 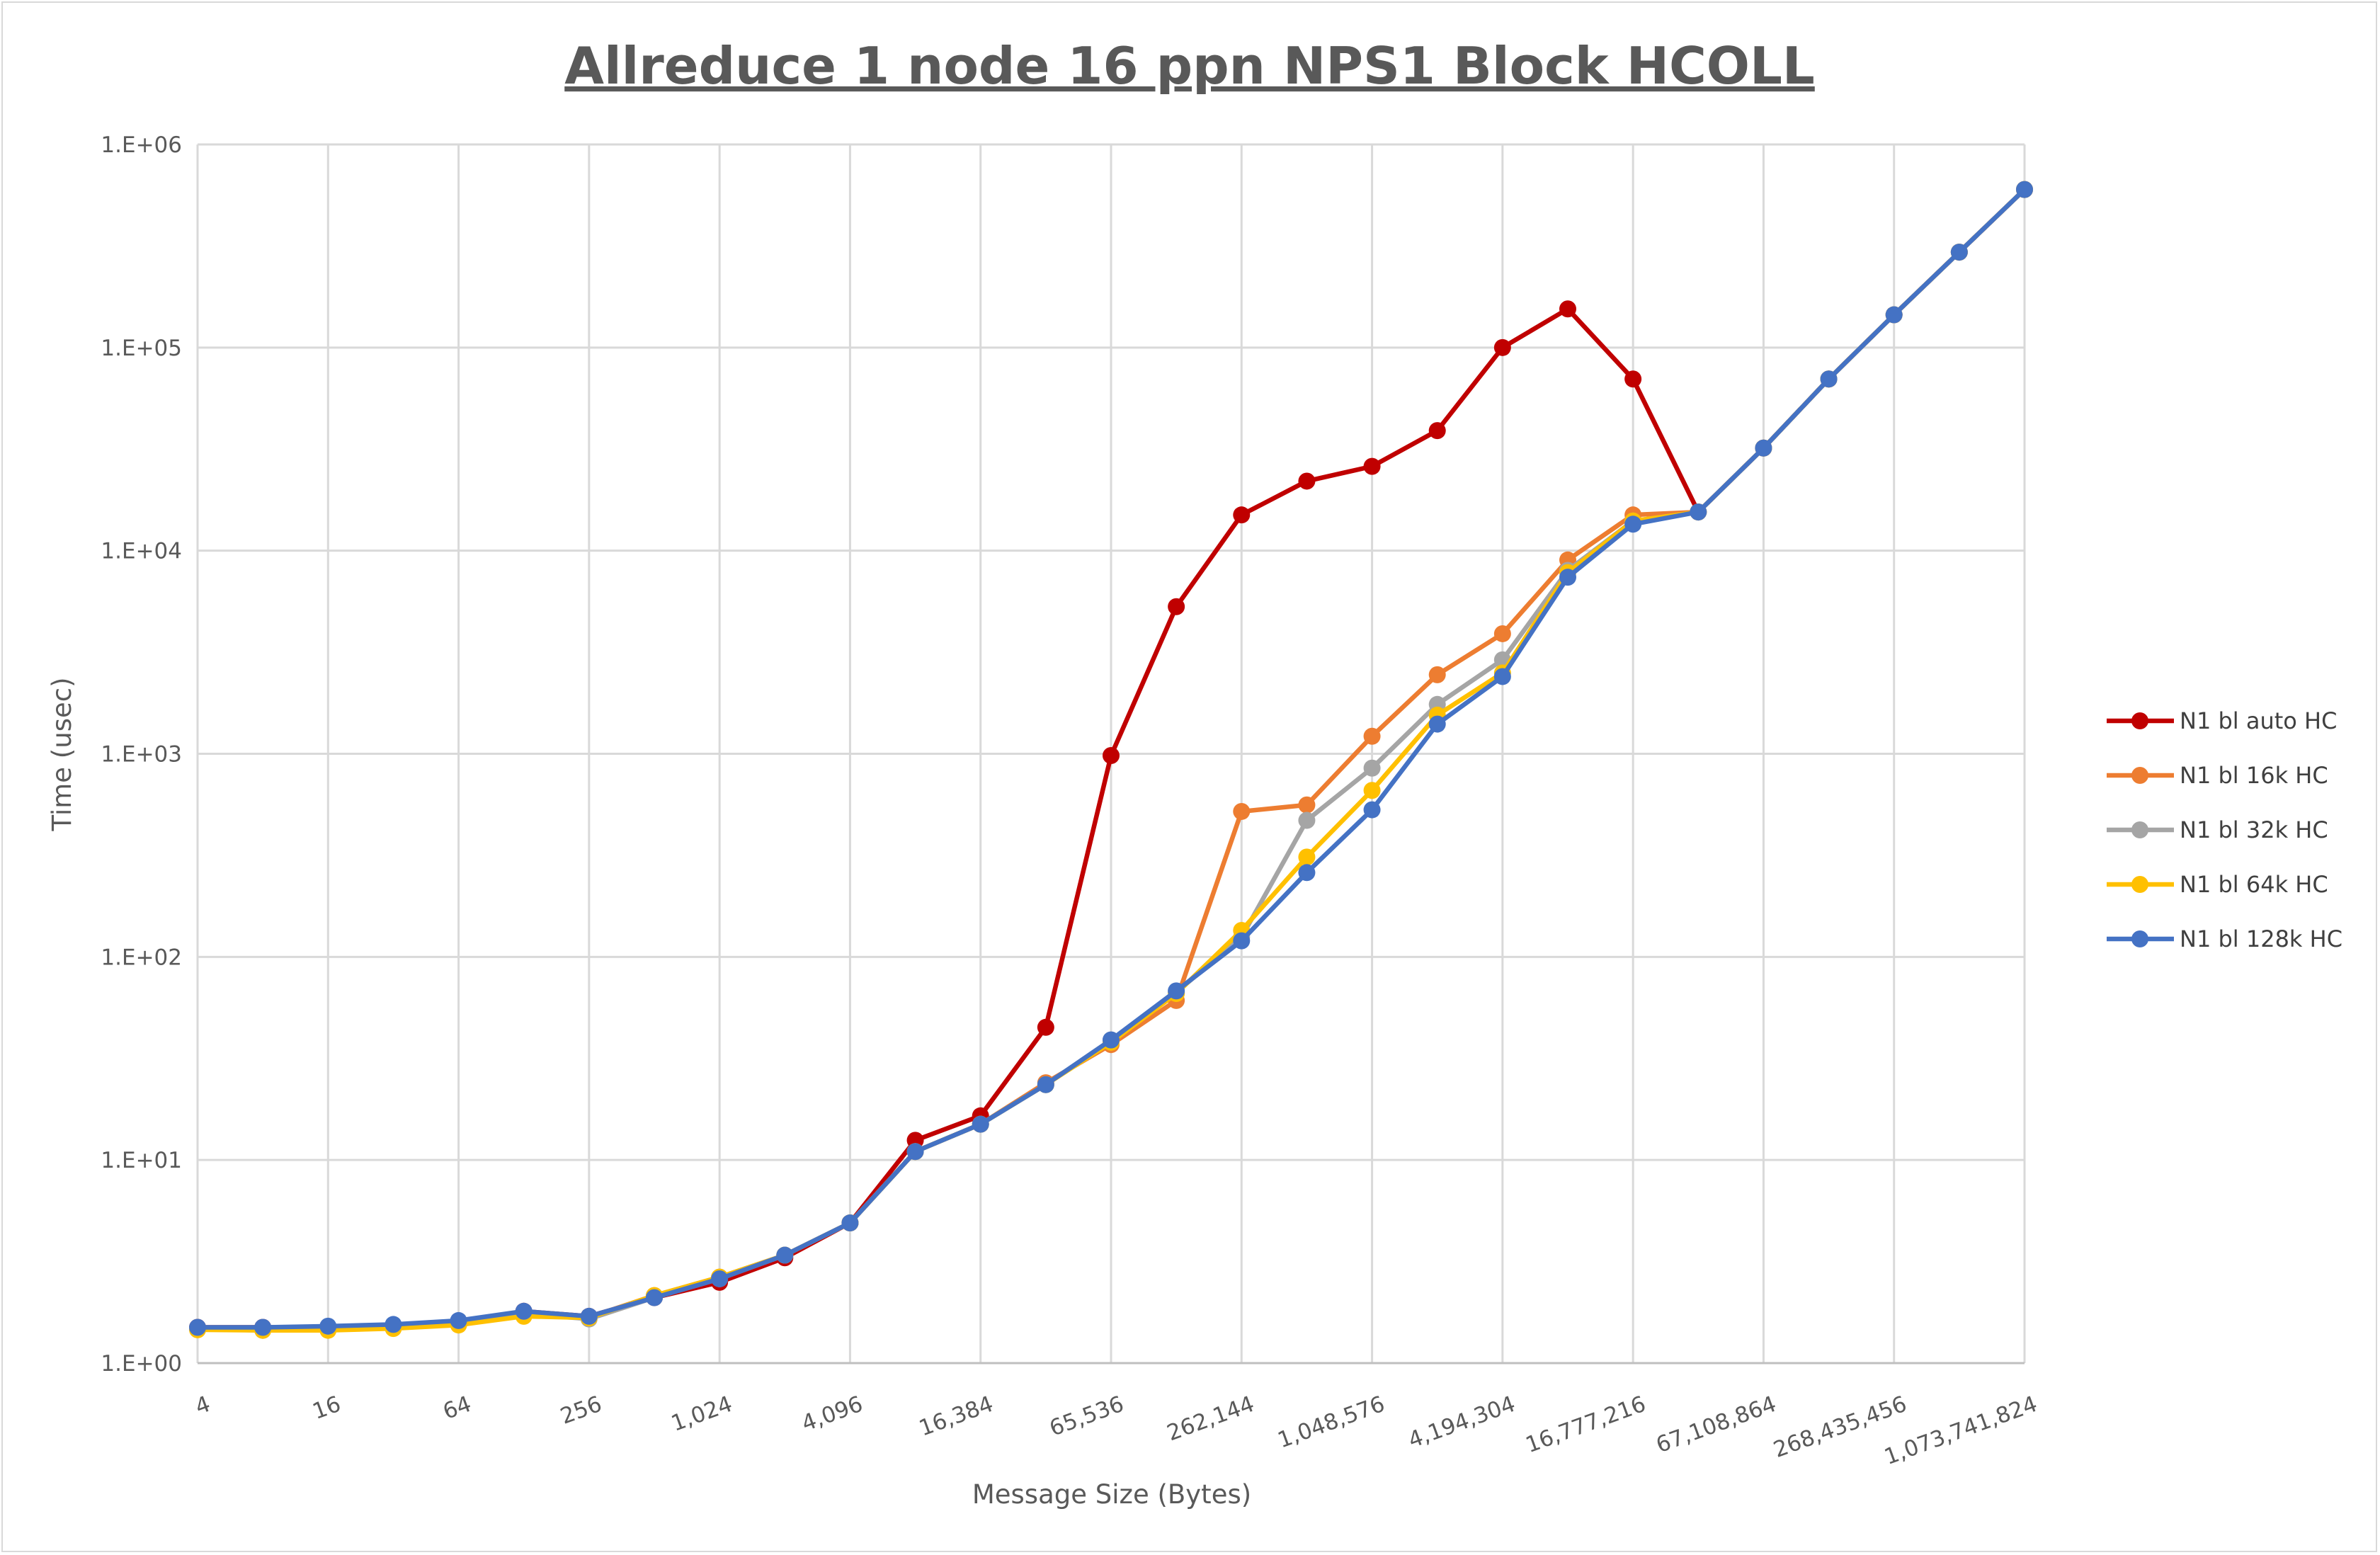 I want to click on x-tick-label: 4,096, so click(x=832, y=1414).